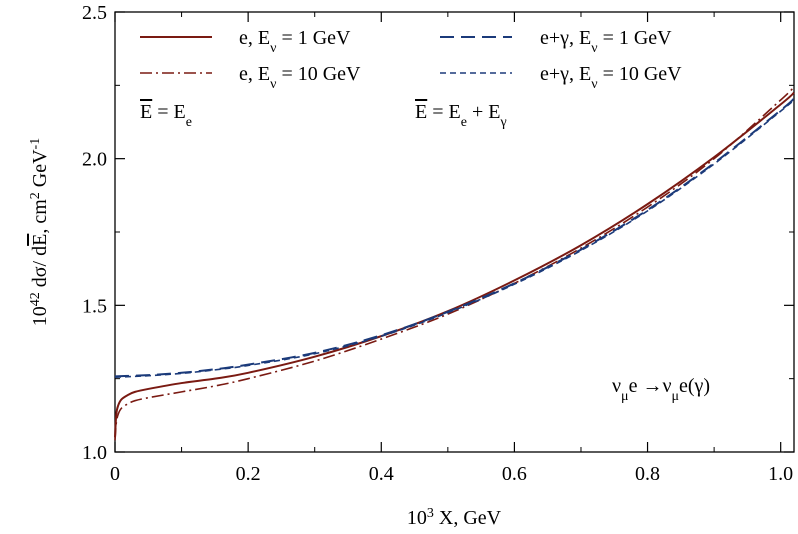 This screenshot has height=534, width=798. Describe the element at coordinates (94, 160) in the screenshot. I see `y-tick-label: 2.0` at that location.